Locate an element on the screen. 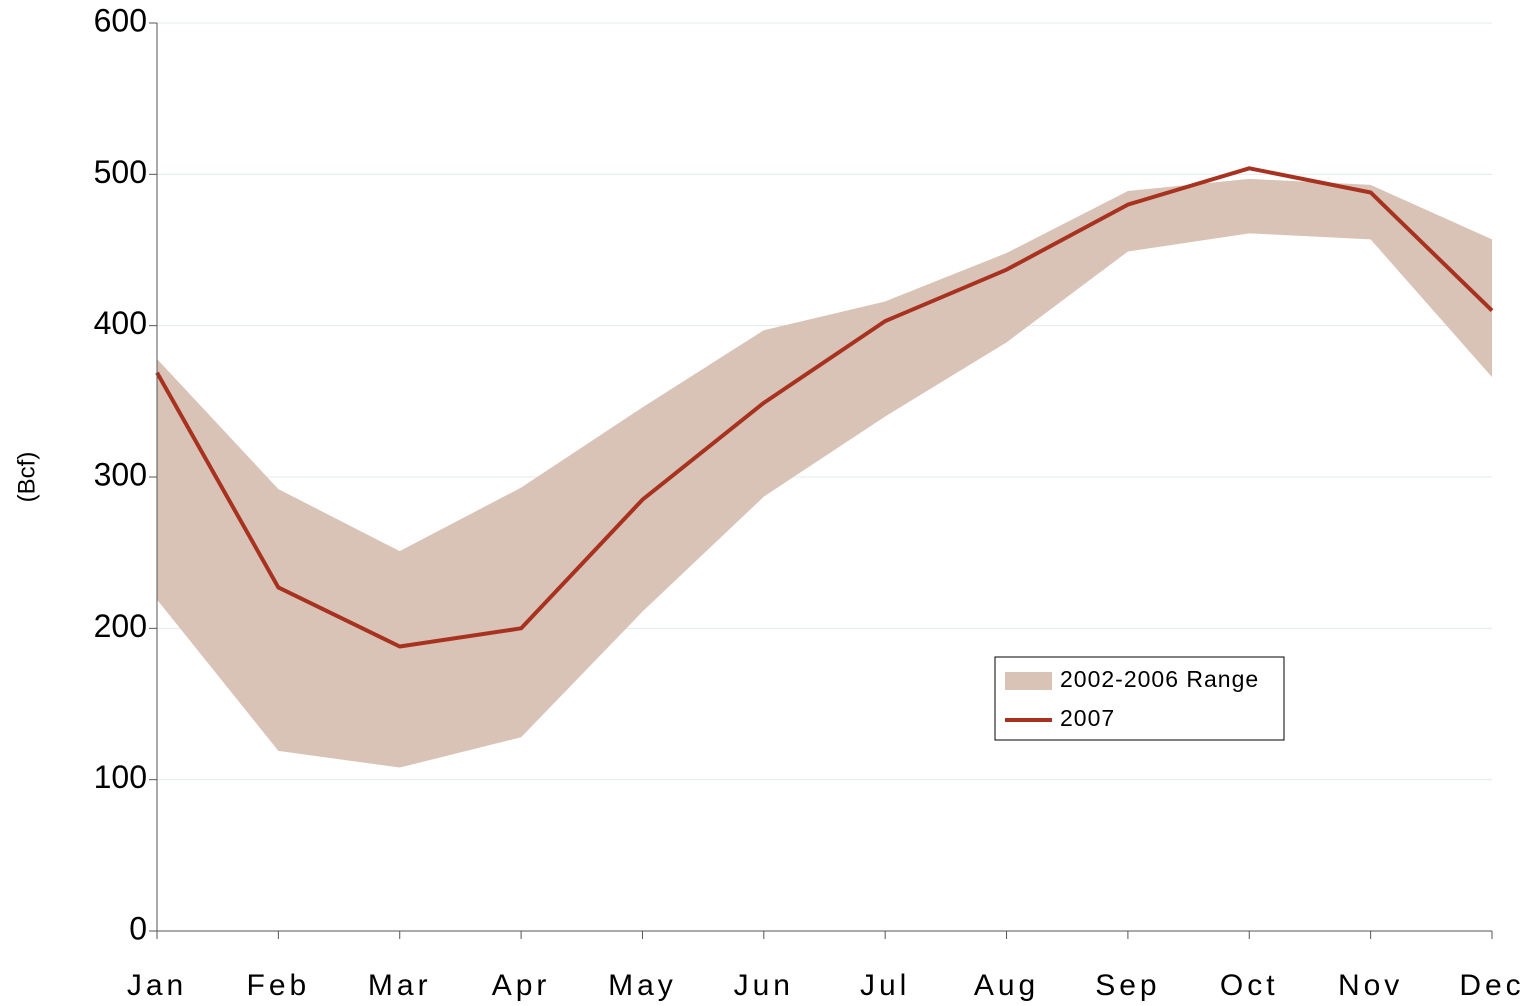 This screenshot has height=1006, width=1531. x-tick-label: Apr is located at coordinates (521, 985).